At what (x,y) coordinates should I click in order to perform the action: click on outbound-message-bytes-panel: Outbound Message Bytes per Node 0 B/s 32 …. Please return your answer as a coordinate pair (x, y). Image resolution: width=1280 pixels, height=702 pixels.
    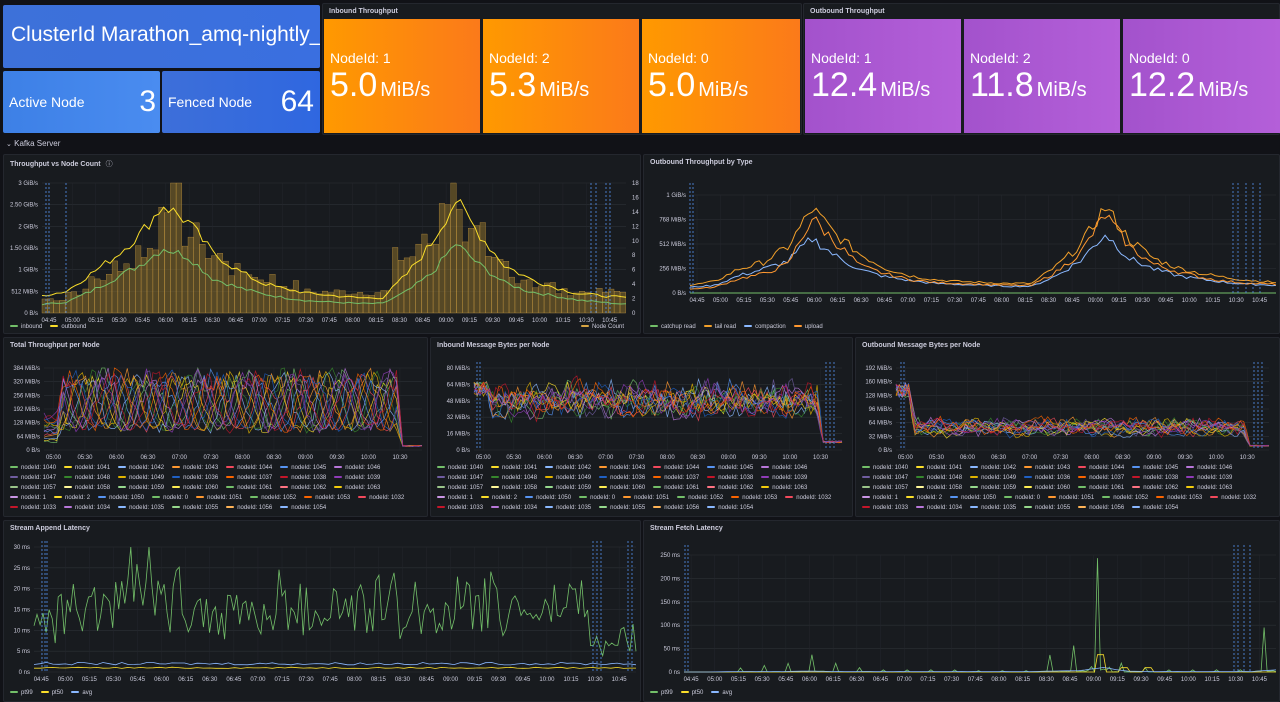
    Looking at the image, I should click on (1067, 427).